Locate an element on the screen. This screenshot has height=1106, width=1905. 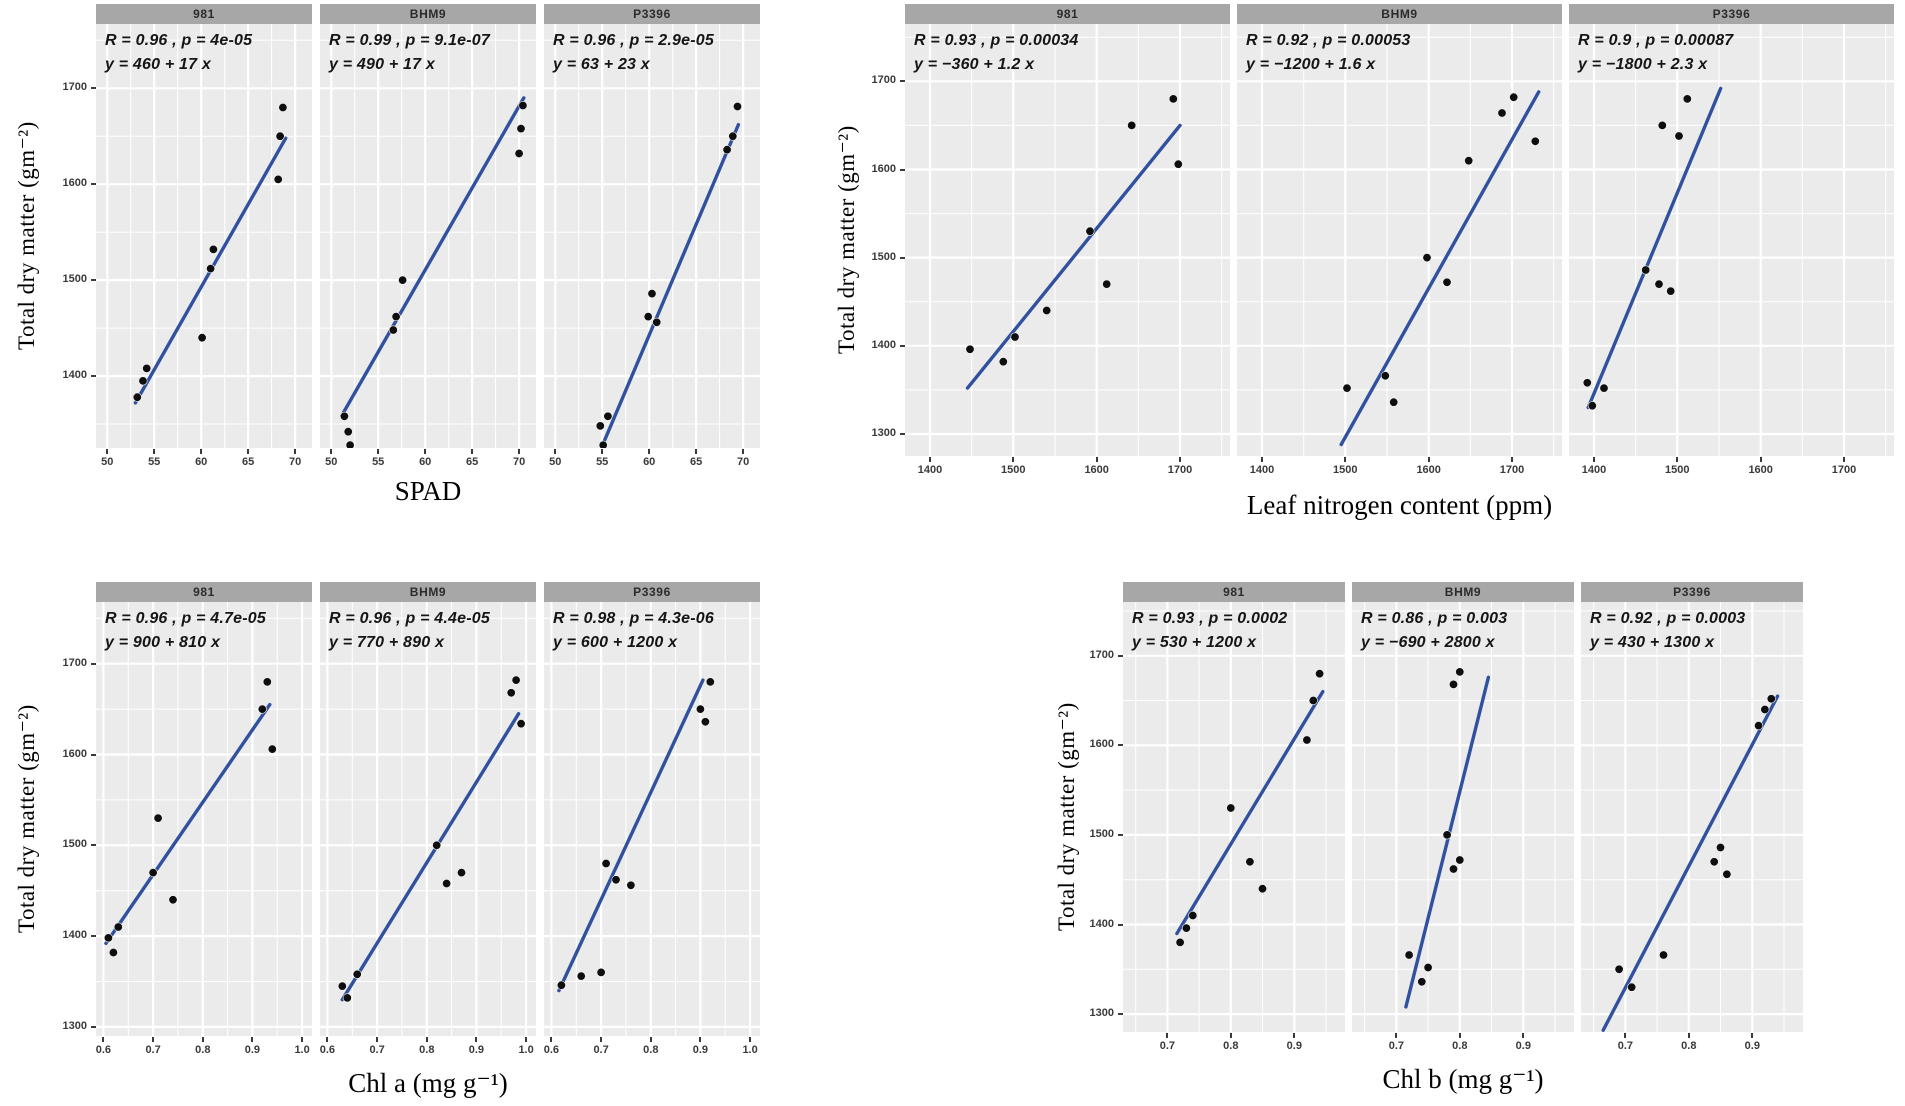
y-axis-tick-label: 1600 is located at coordinates (74, 753).